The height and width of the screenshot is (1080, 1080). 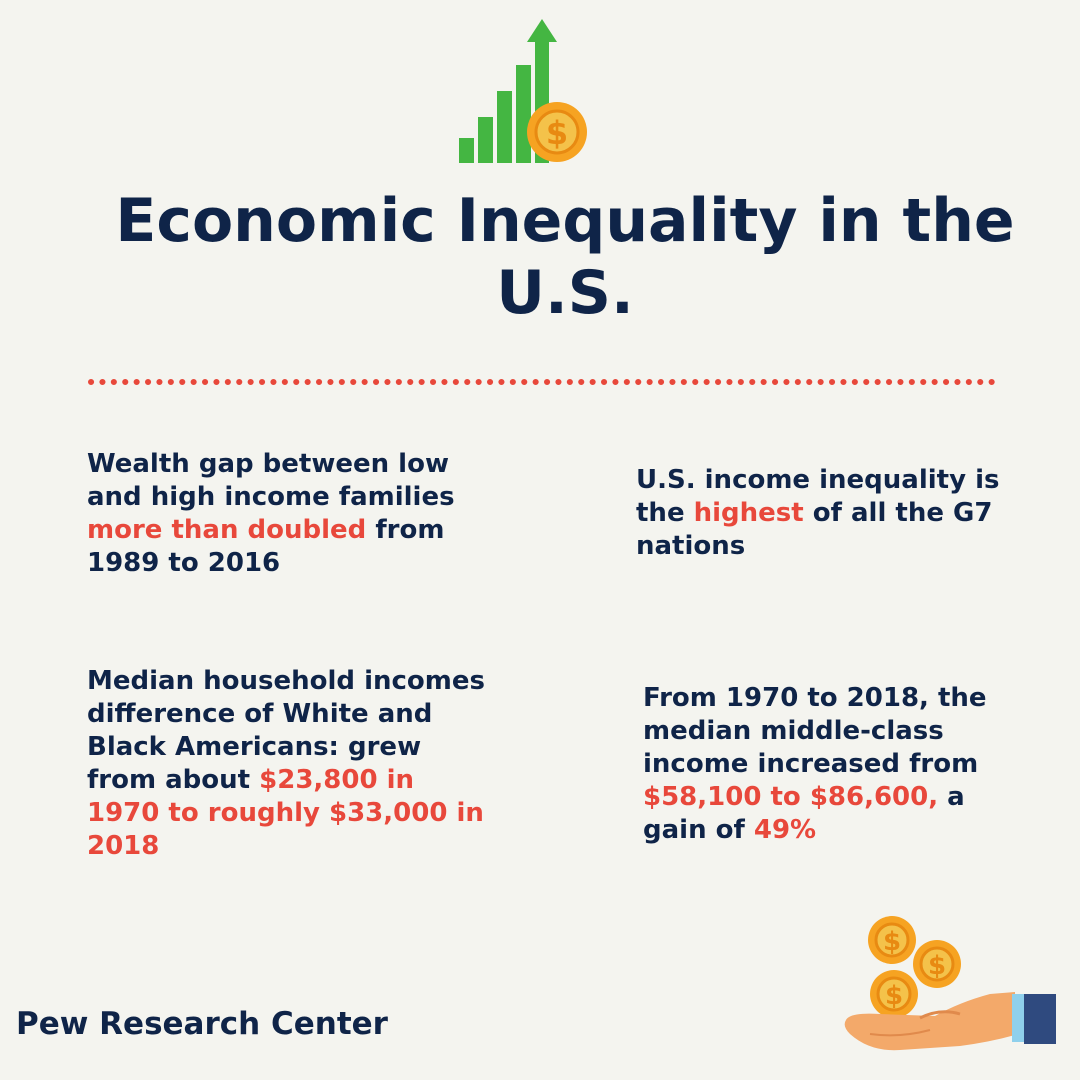 I want to click on fact-text: U.S. income inequality is the, so click(x=818, y=496).